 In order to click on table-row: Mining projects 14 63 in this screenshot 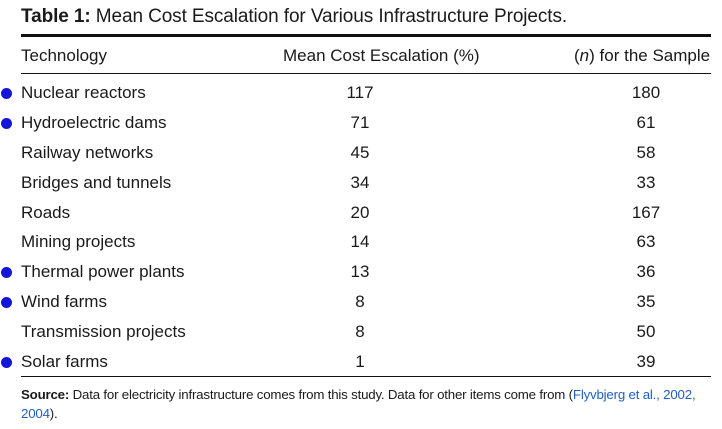, I will do `click(361, 243)`.